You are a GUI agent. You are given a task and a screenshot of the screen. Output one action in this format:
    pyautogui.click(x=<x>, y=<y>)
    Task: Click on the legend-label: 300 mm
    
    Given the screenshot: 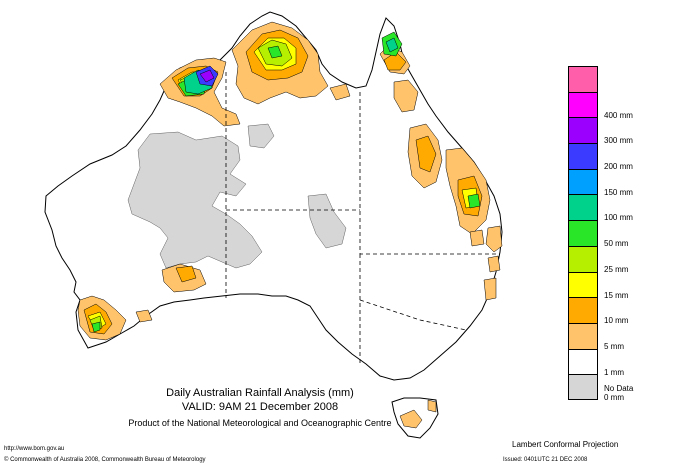 What is the action you would take?
    pyautogui.click(x=618, y=141)
    